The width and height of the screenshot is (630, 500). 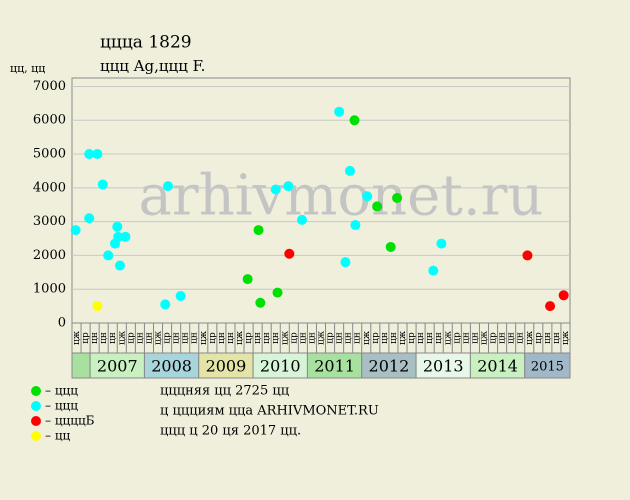 What do you see at coordinates (146, 43) in the screenshot?
I see `chart-title: ццца 1829` at bounding box center [146, 43].